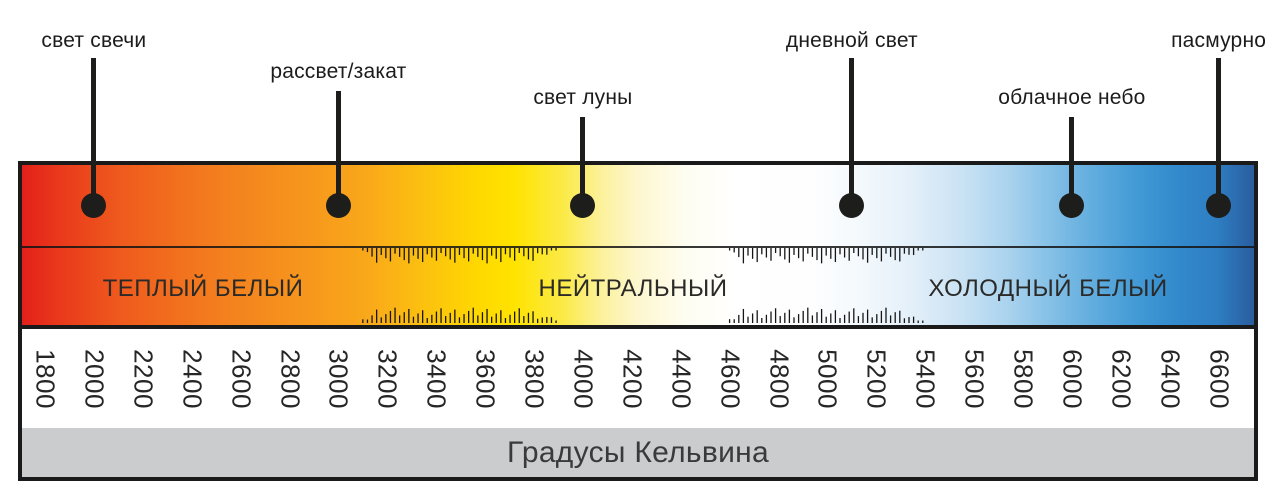  I want to click on zone-label-warm-white: ТЕПЛЫЙ БЕЛЫЙ, so click(203, 288).